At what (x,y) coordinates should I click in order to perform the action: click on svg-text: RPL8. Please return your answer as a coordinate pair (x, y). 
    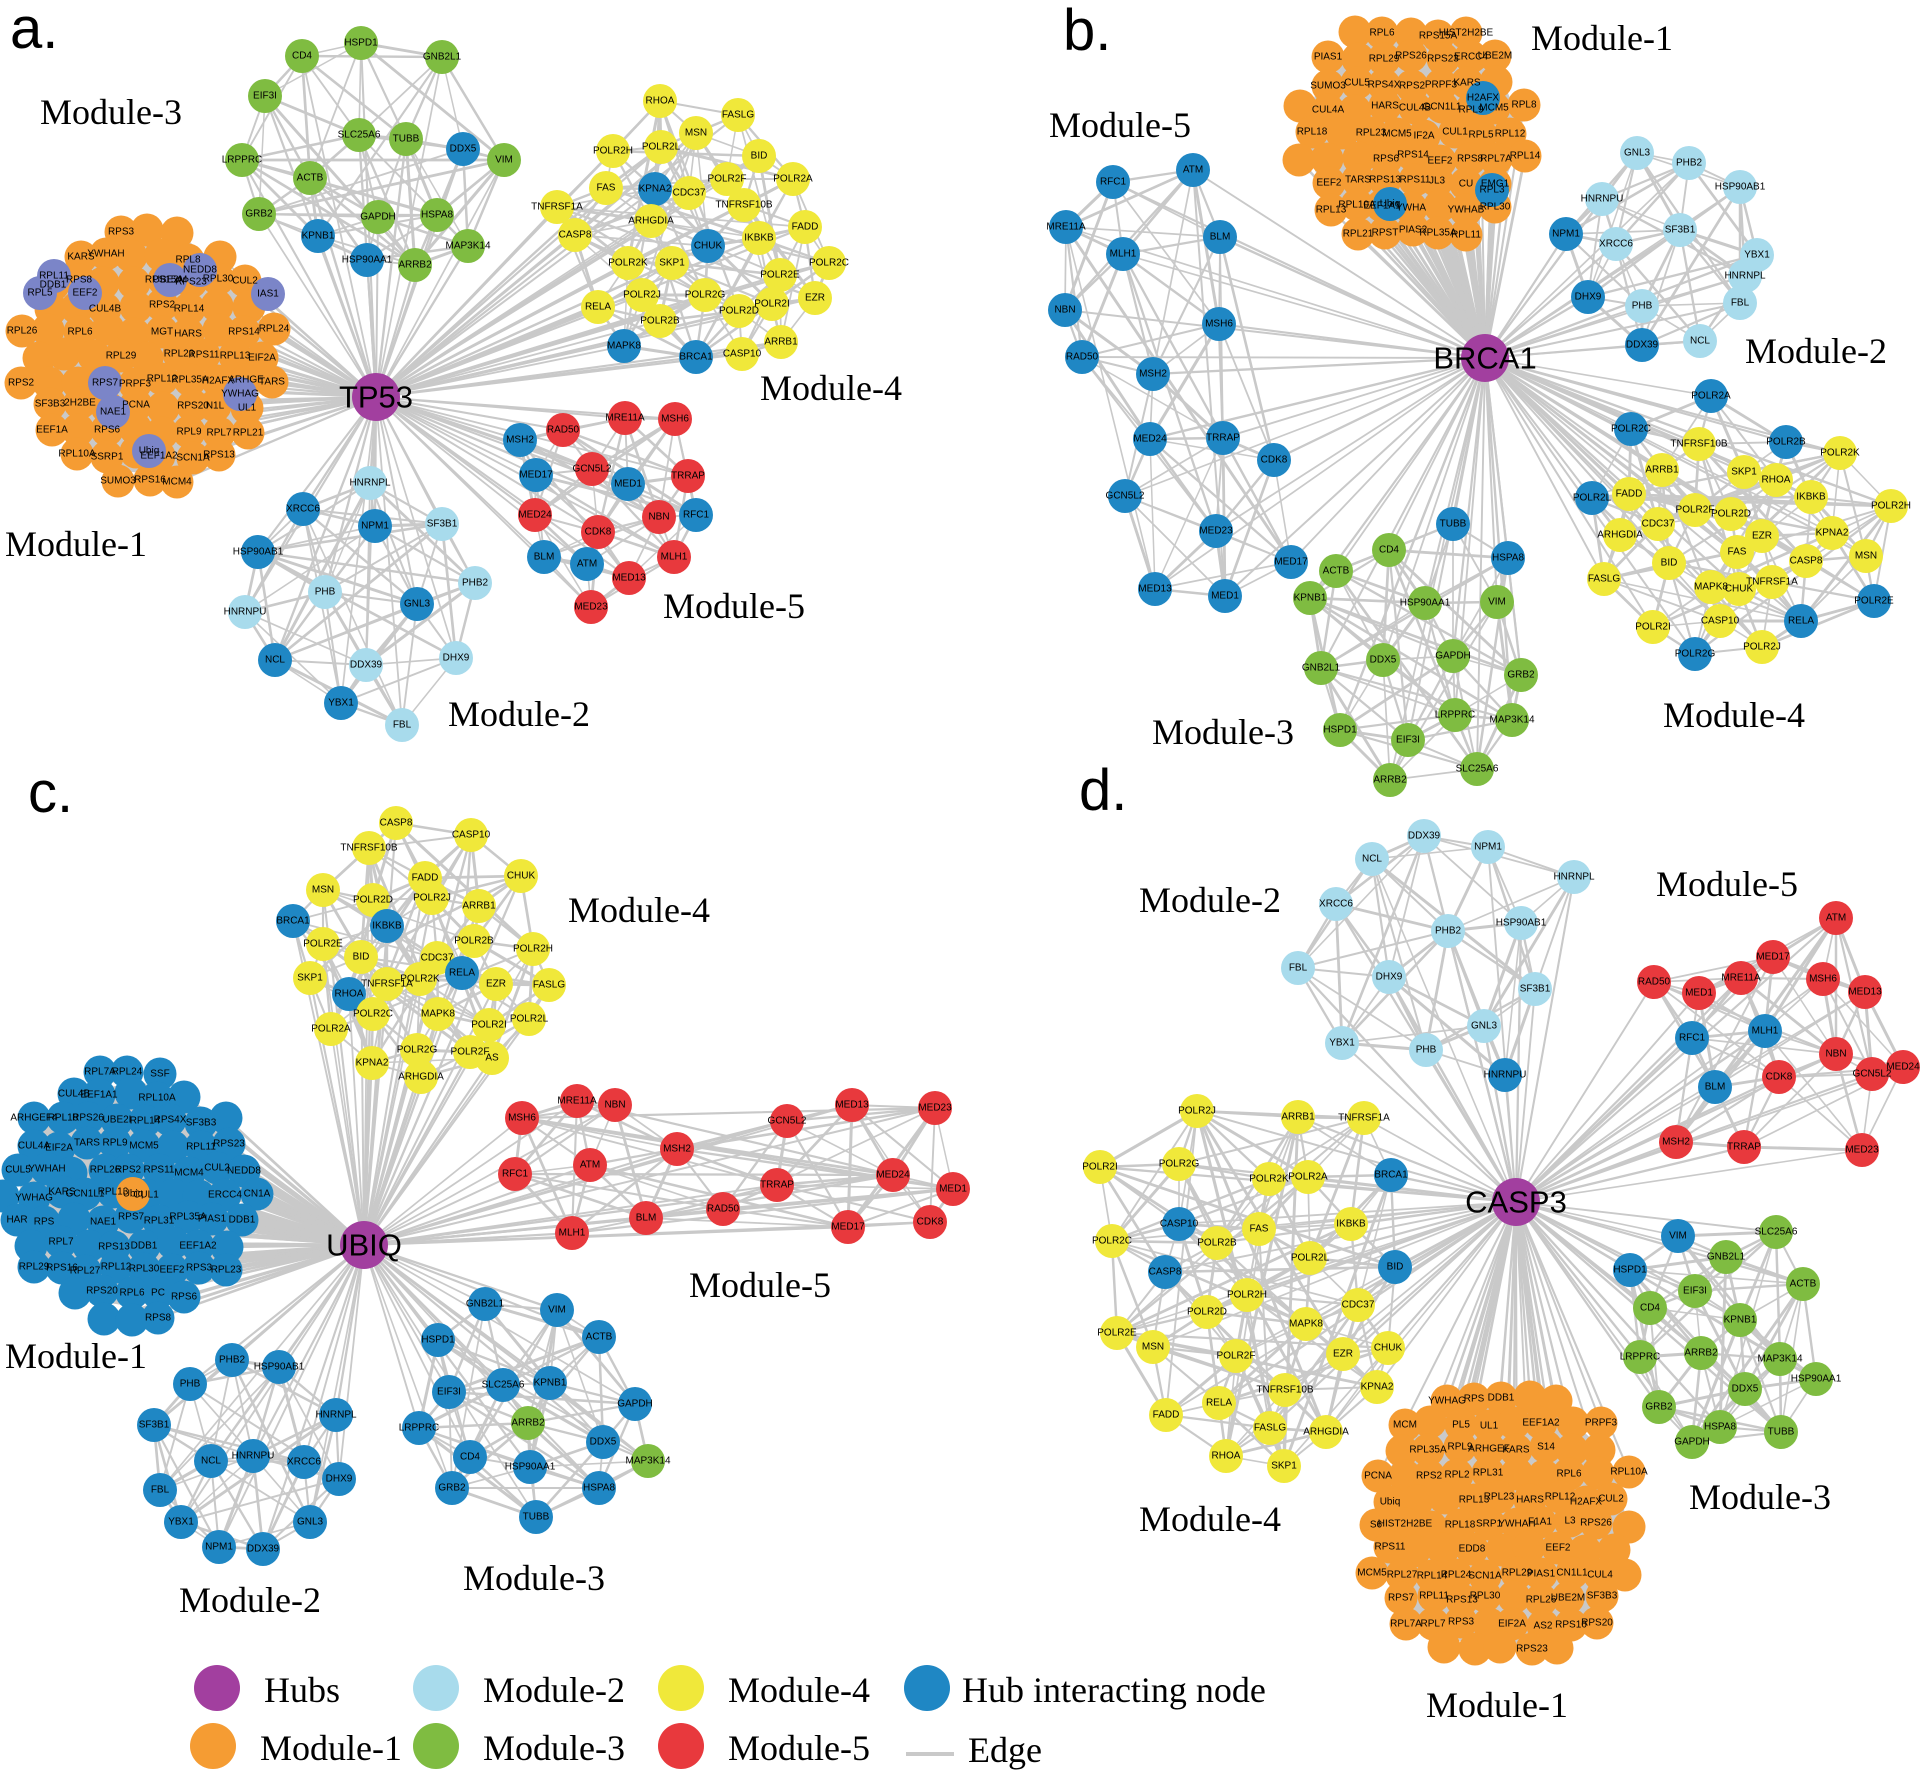
    Looking at the image, I should click on (1523, 105).